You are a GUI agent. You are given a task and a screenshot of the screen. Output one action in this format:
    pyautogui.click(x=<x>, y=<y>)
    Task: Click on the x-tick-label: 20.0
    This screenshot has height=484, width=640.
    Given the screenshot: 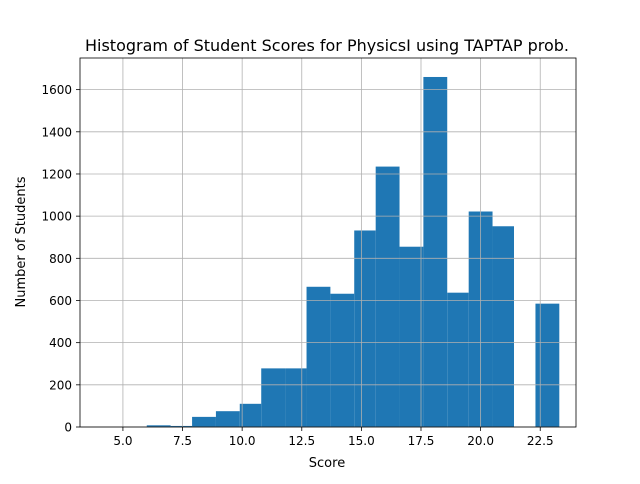 What is the action you would take?
    pyautogui.click(x=480, y=441)
    